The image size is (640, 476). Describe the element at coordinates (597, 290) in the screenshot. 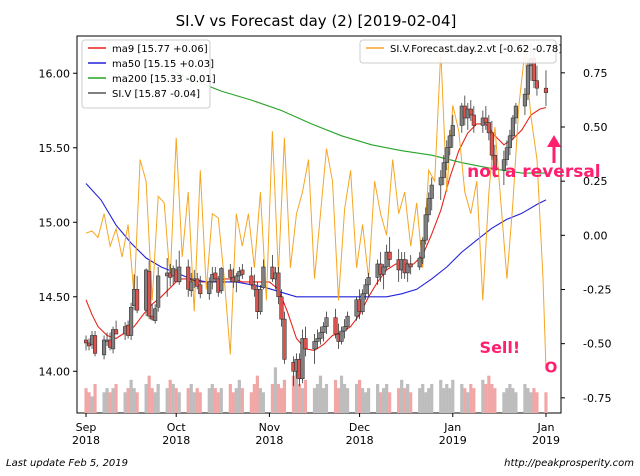

I see `y-right-tick-label: -0.25` at that location.